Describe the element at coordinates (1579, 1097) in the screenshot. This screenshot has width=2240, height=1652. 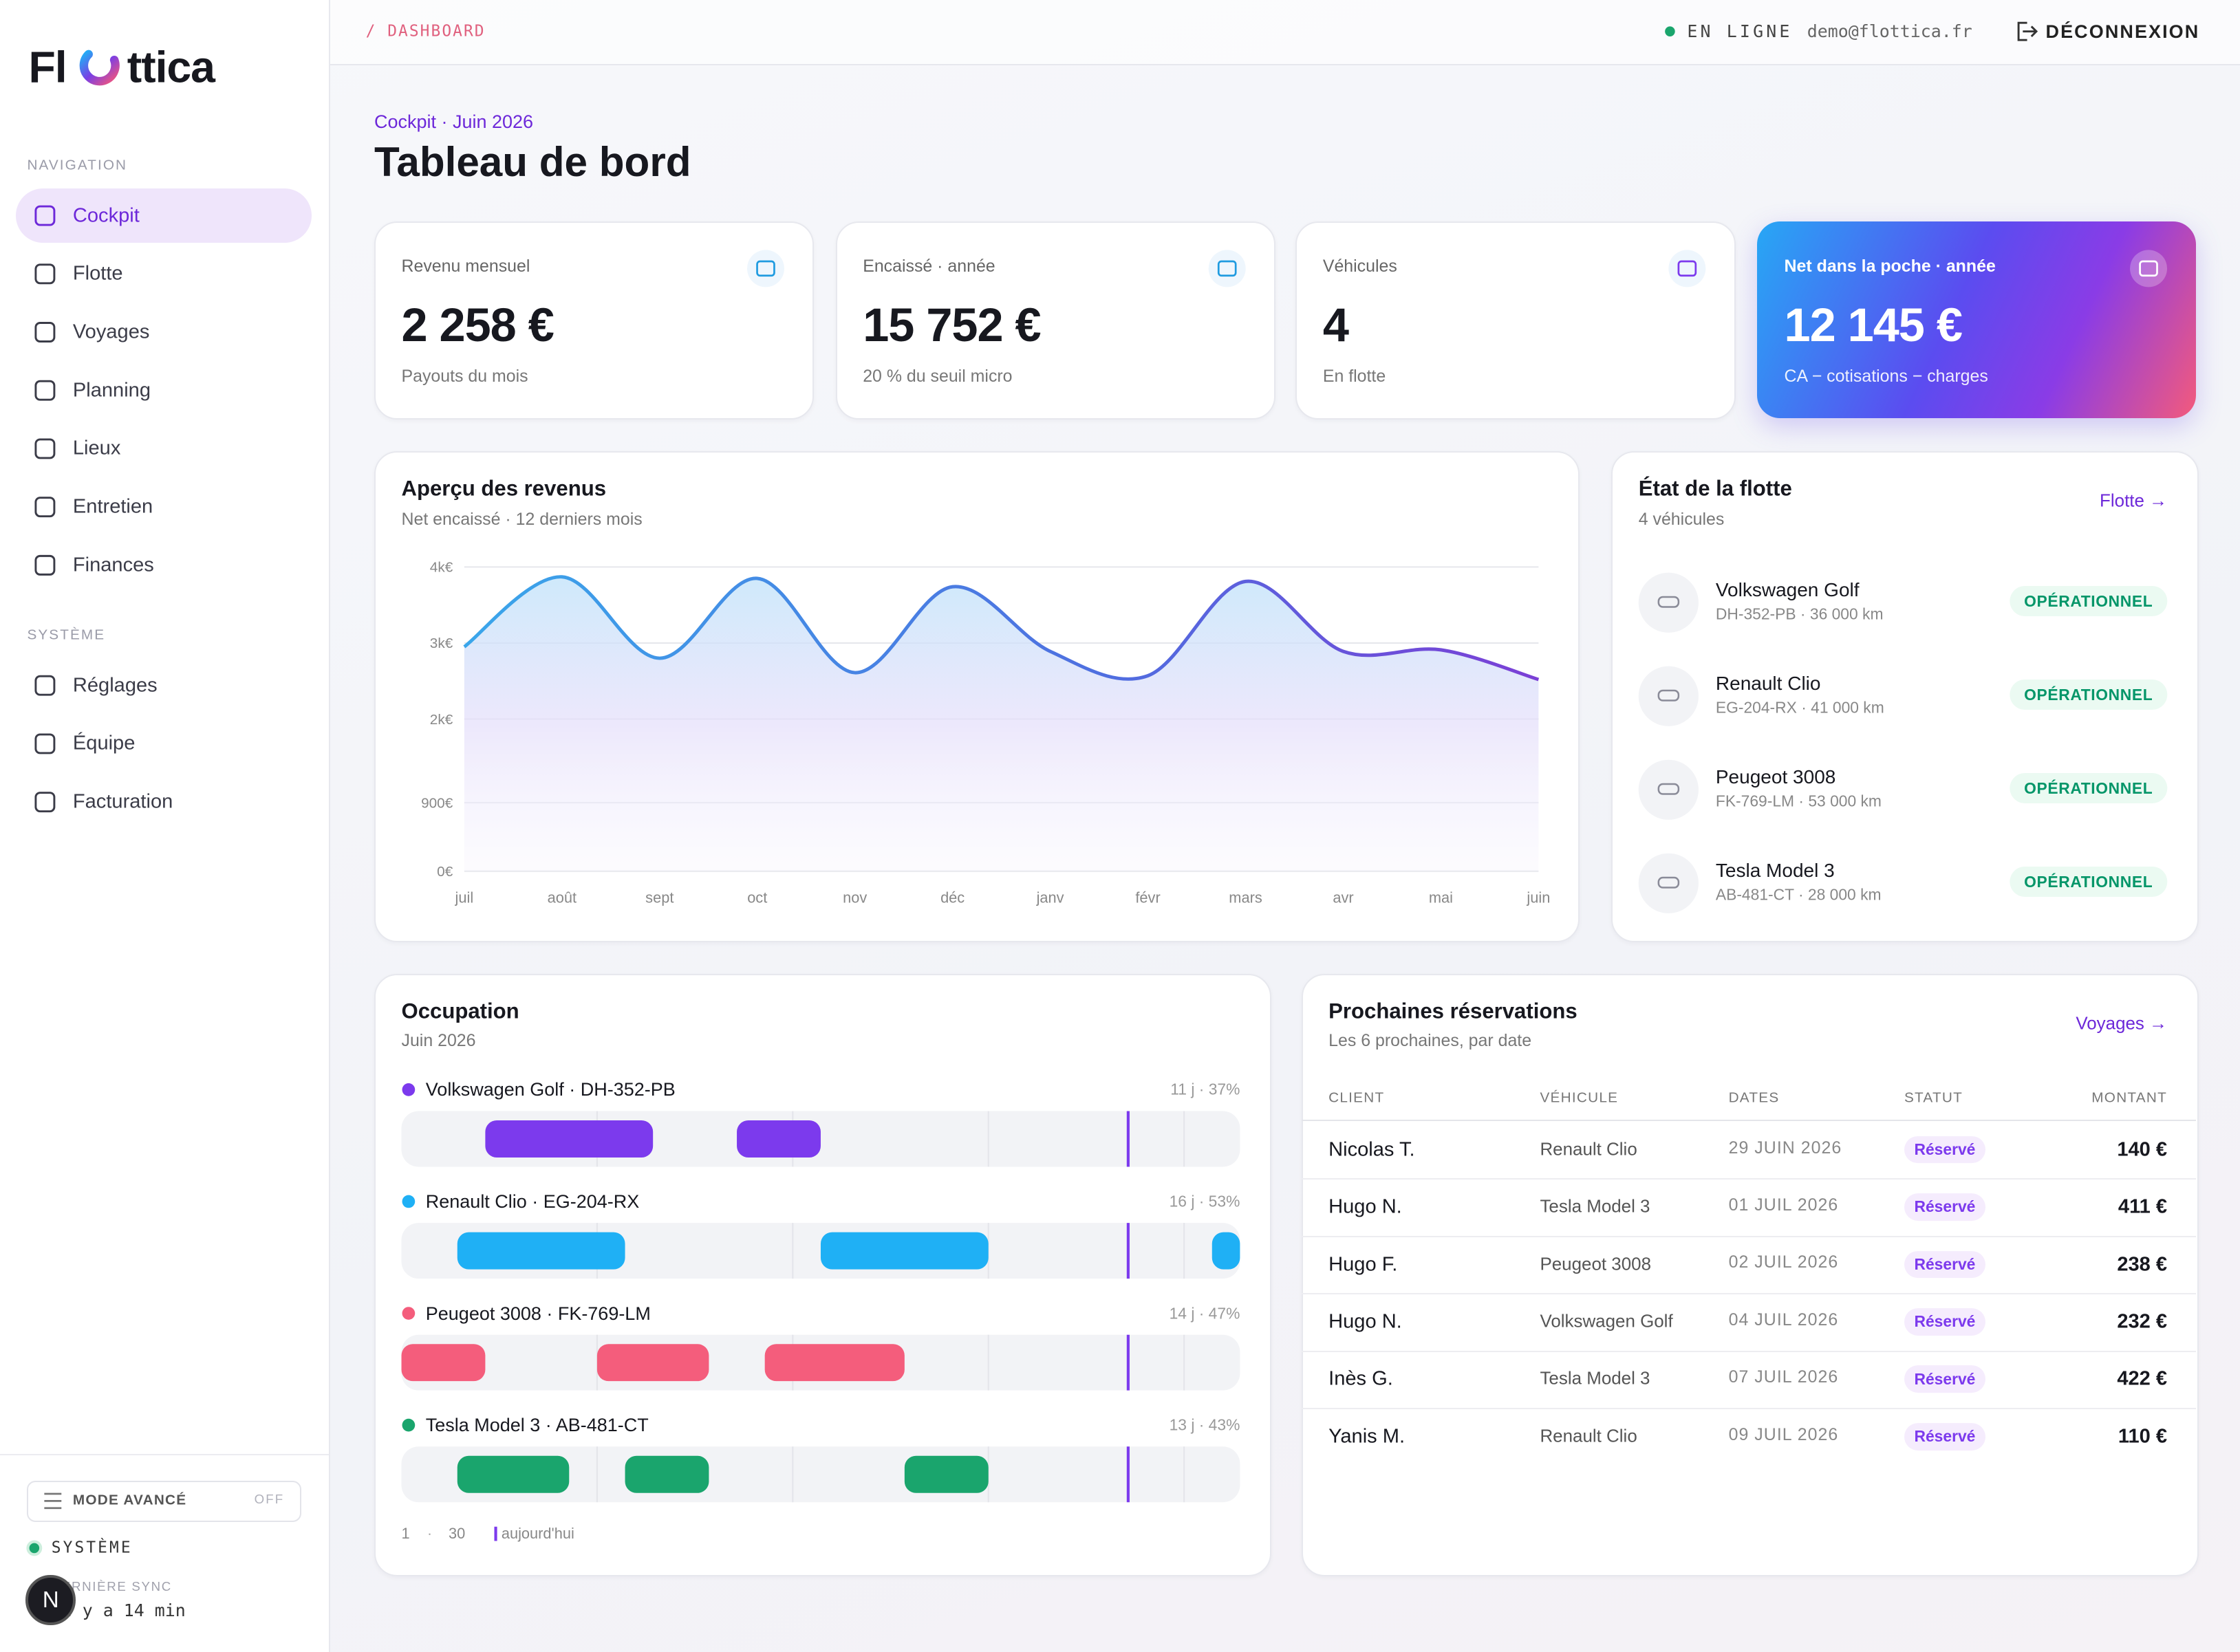
I see `column-header: VÉHICULE` at that location.